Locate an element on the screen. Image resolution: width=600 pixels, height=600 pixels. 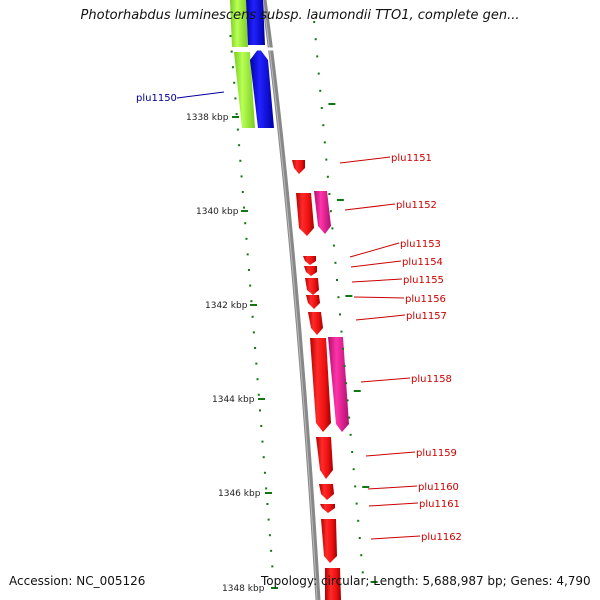
gene-arrow-green-lower is located at coordinates (244, 90).